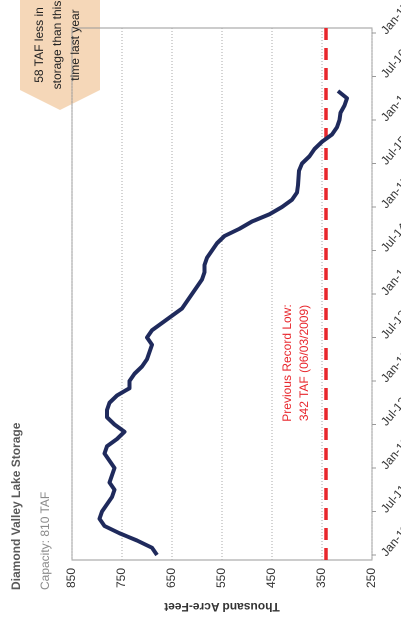  Describe the element at coordinates (39, 45) in the screenshot. I see `callout-text: 58 TAF less in` at that location.